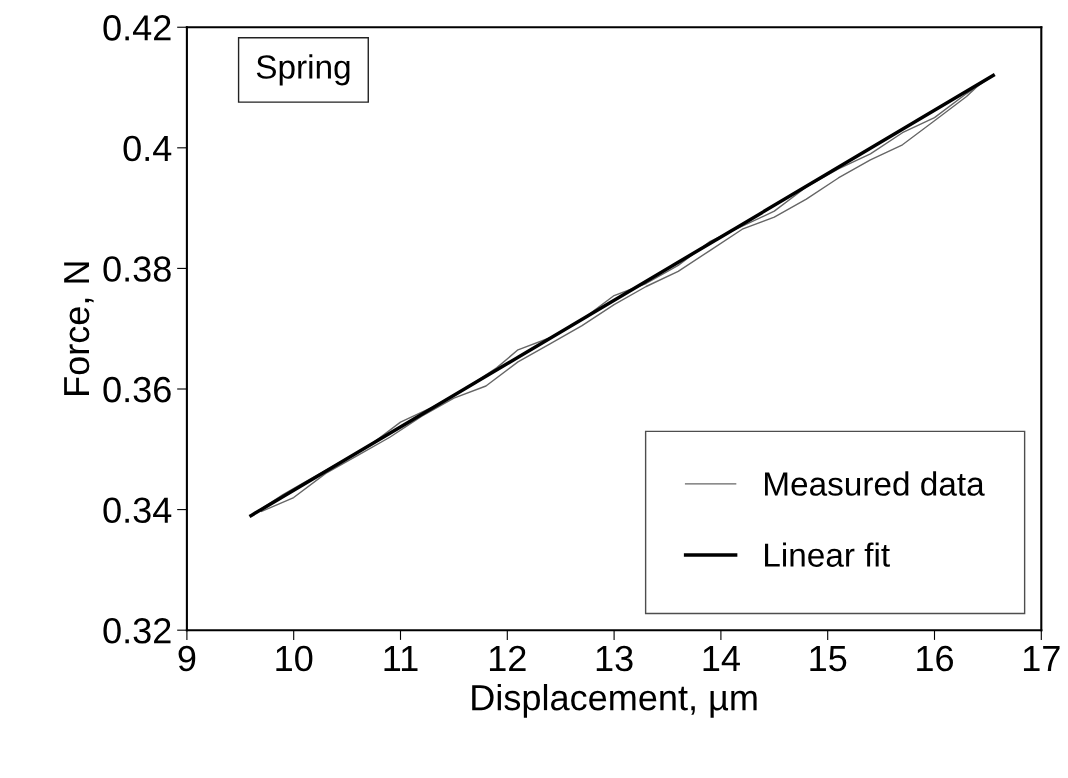 This screenshot has height=778, width=1068. What do you see at coordinates (137, 28) in the screenshot?
I see `y-tick-label: 0.42` at bounding box center [137, 28].